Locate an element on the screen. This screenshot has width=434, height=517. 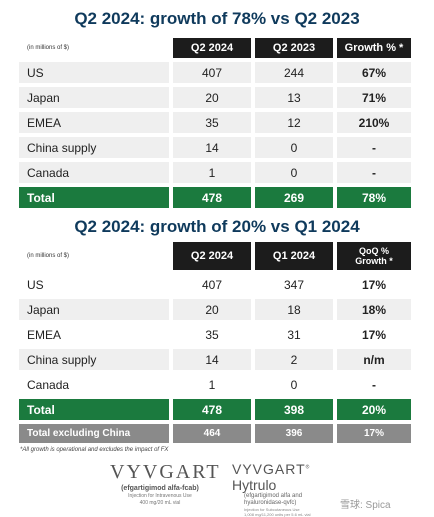
table-row: China supply 14 2 n/m is located at coordinates (215, 359).